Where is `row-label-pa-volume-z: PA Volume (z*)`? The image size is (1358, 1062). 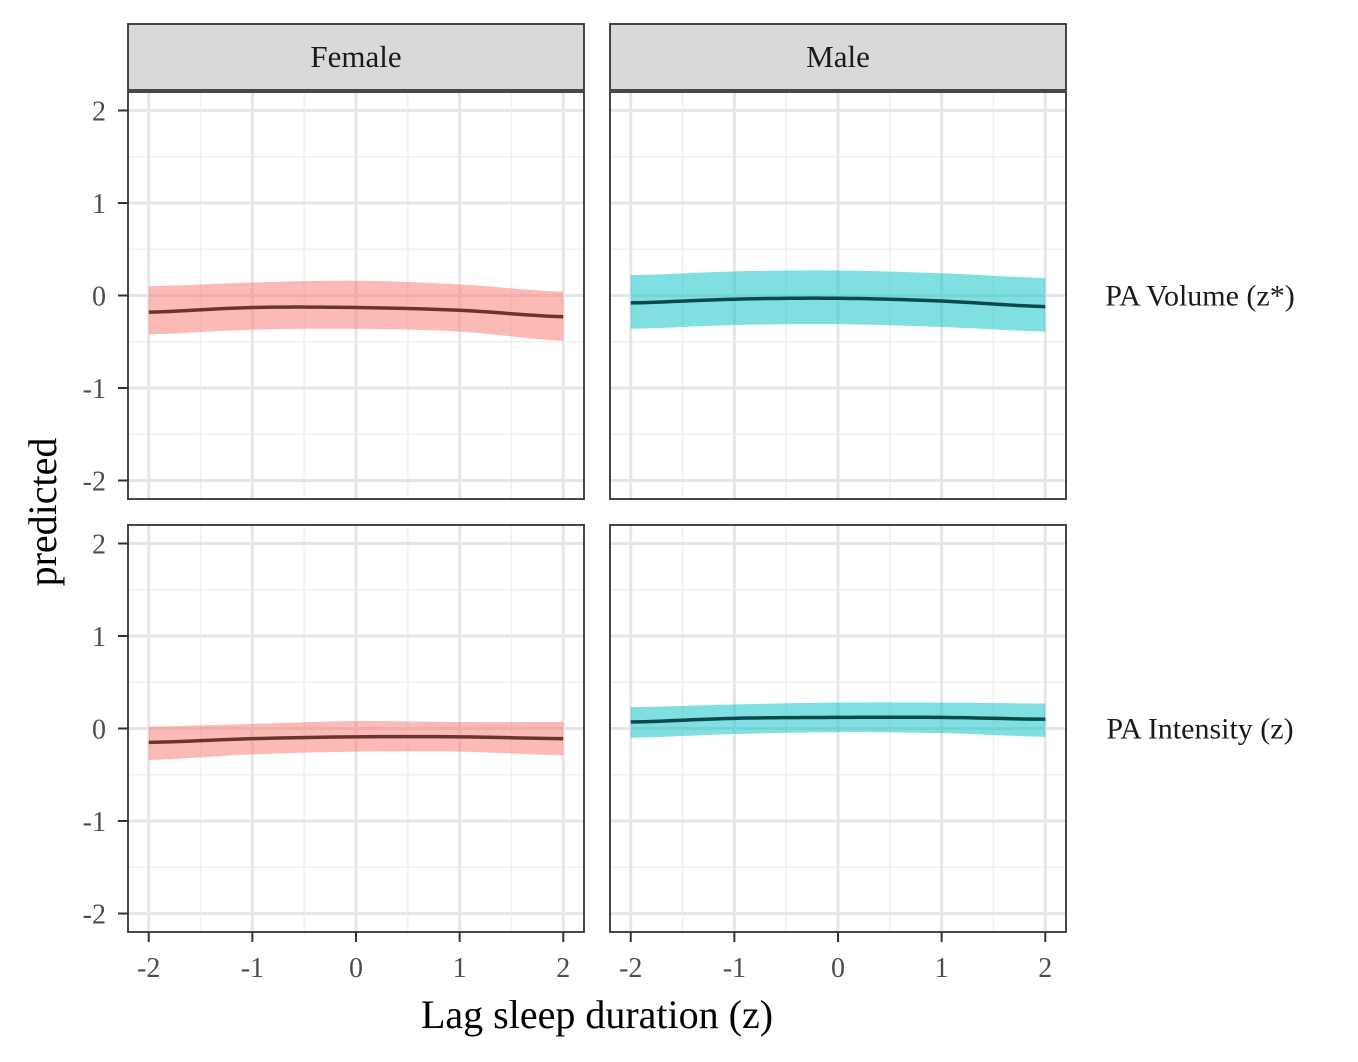
row-label-pa-volume-z: PA Volume (z*) is located at coordinates (1199, 296).